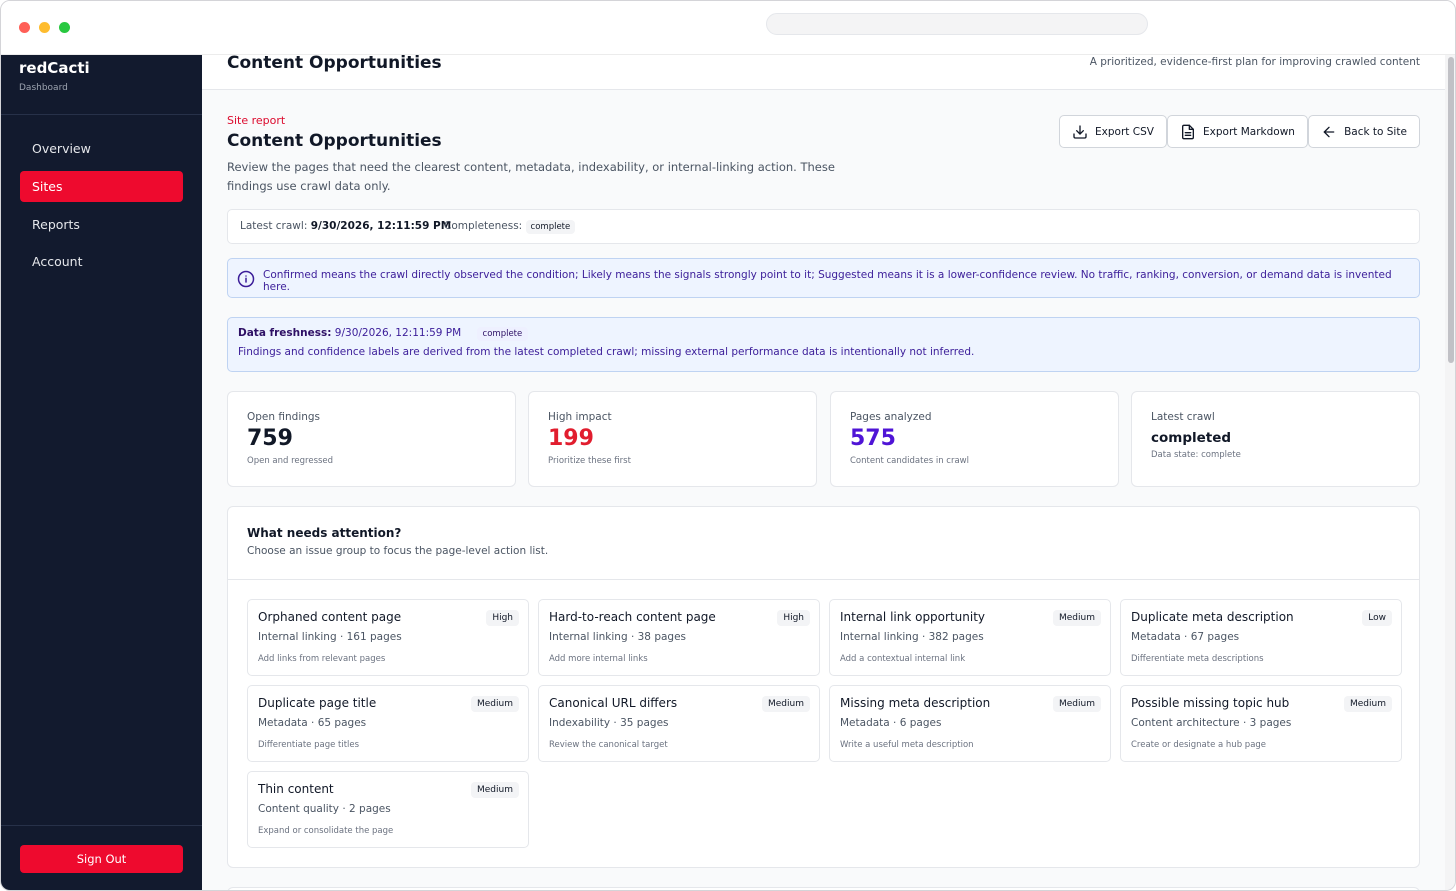 This screenshot has width=1456, height=891. I want to click on stat-subtext: Open and regressed, so click(290, 461).